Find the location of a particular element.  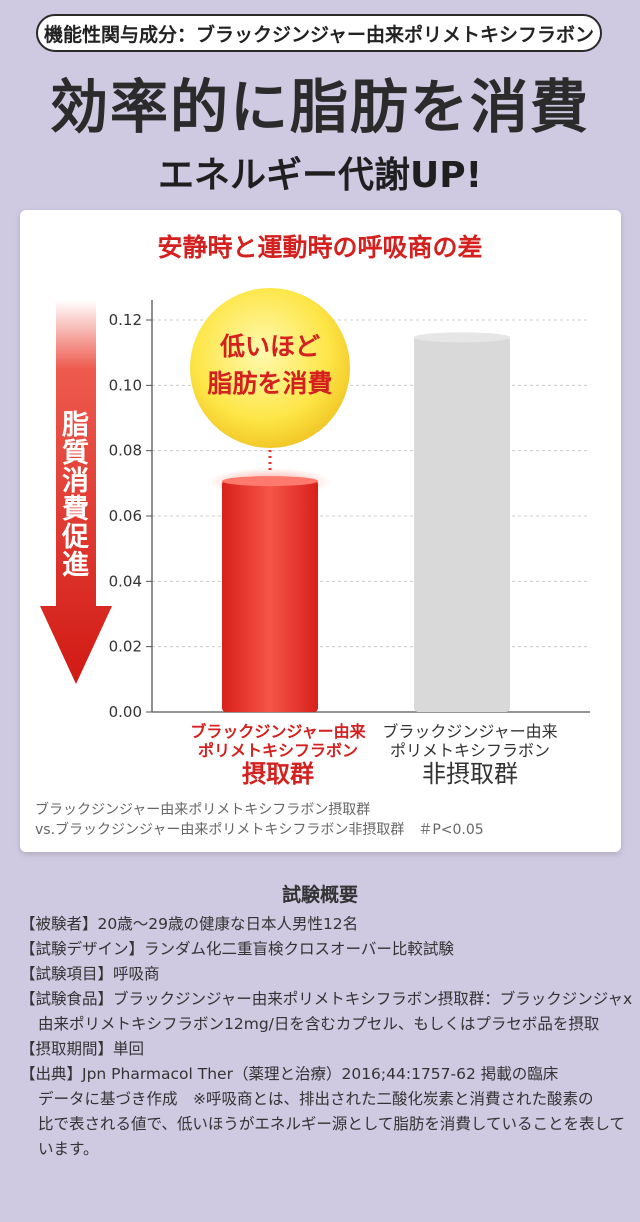

x-label-non-intake-line1: ブラックジンジャー由来 is located at coordinates (470, 731).